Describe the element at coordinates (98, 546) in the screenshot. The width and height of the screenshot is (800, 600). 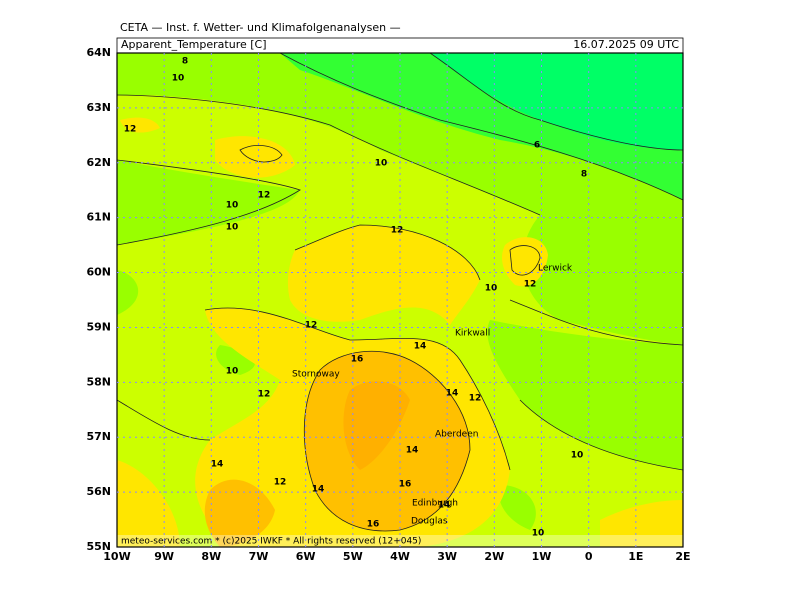
I see `y-tick-label: 55N` at that location.